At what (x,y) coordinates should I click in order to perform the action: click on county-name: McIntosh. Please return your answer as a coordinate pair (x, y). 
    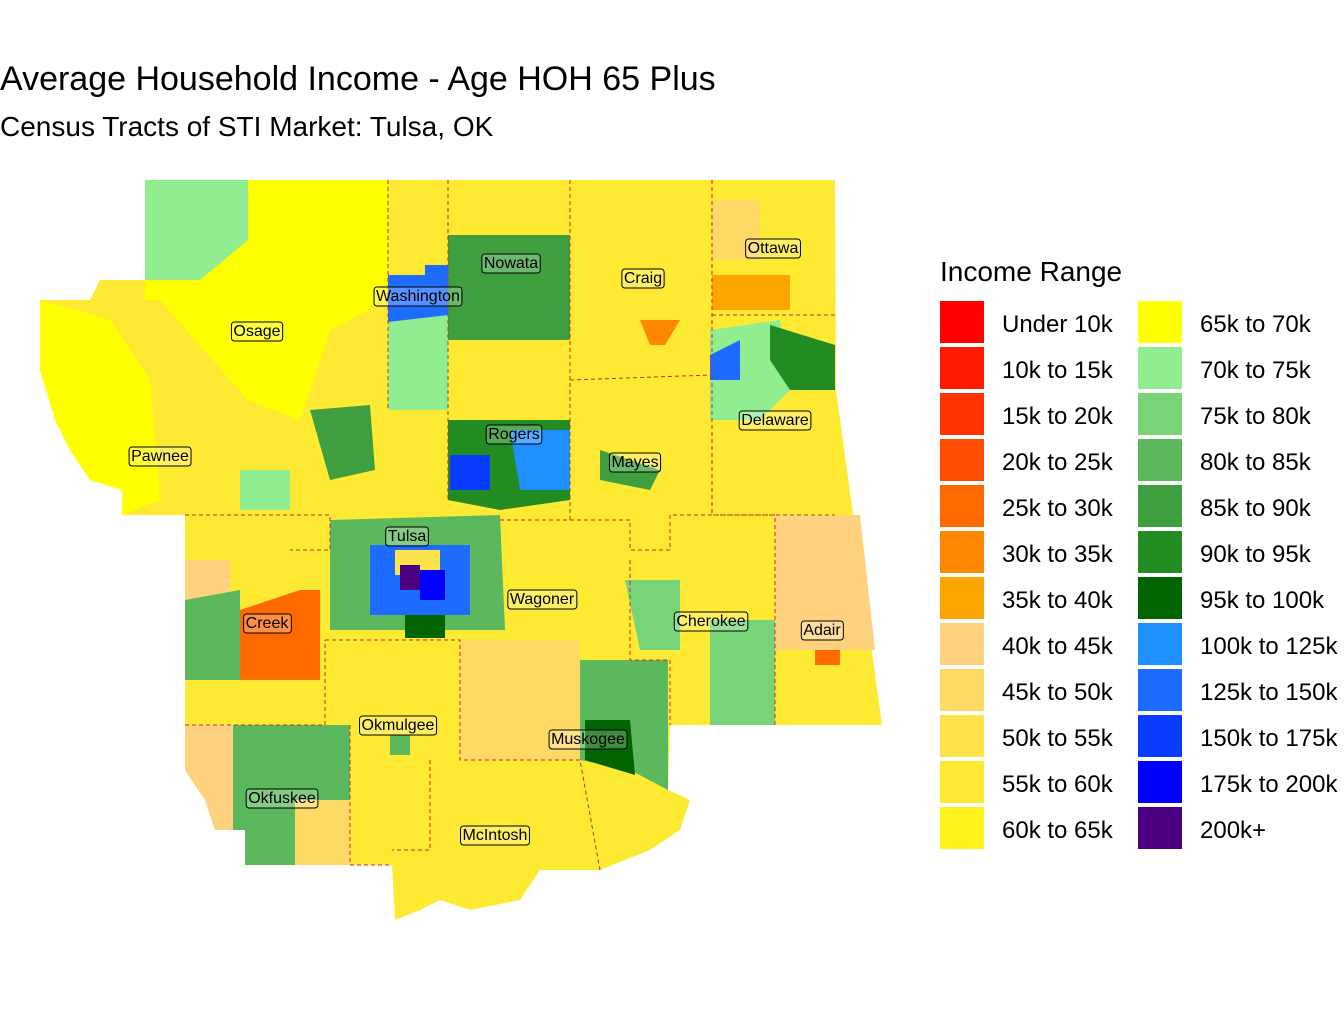
    Looking at the image, I should click on (495, 835).